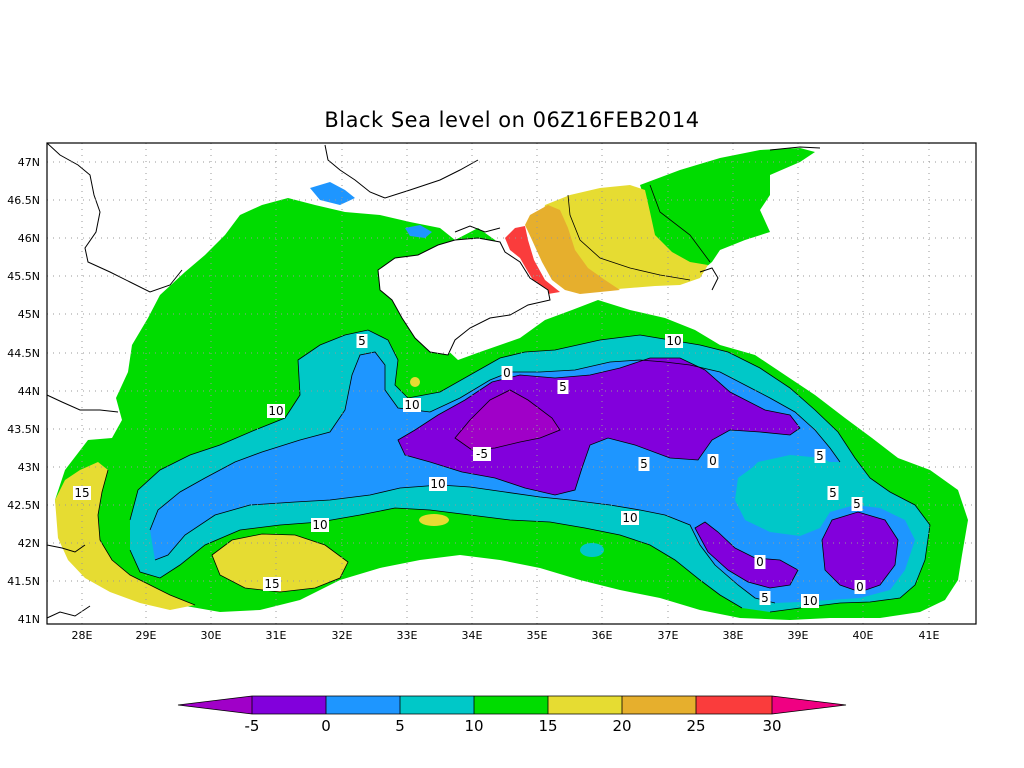  I want to click on lon-label-29: 29E, so click(146, 635).